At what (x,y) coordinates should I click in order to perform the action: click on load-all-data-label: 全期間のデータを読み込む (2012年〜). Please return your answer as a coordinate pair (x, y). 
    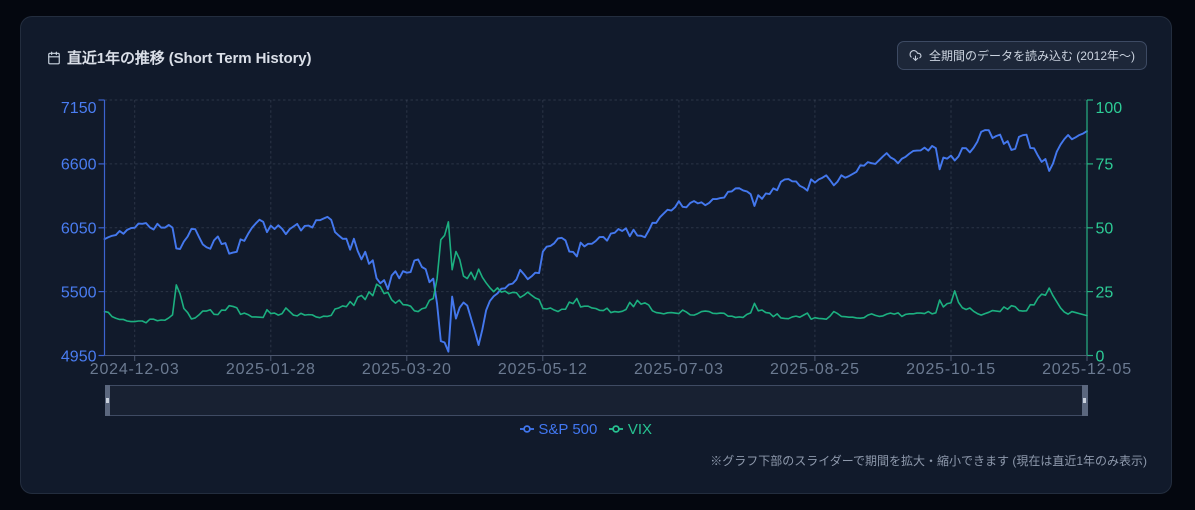
    Looking at the image, I should click on (1031, 55).